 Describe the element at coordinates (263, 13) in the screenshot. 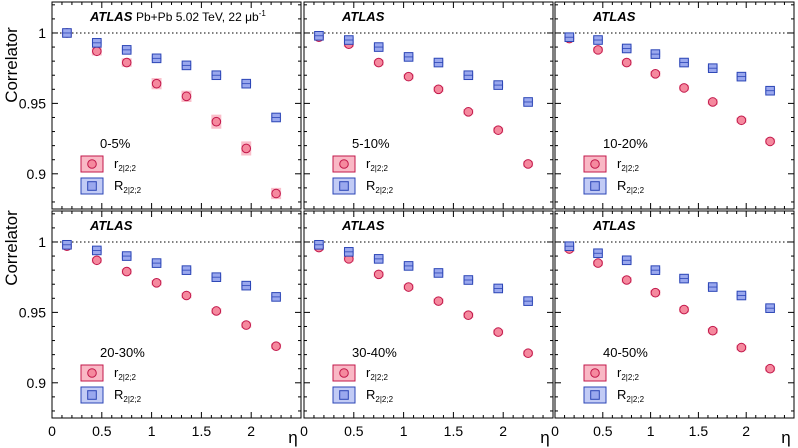

I see `luminosity-exponent: -1` at that location.